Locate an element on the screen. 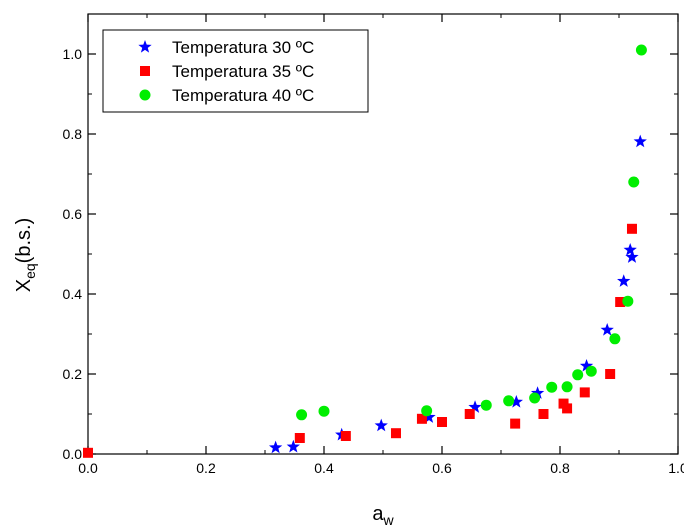 Image resolution: width=684 pixels, height=525 pixels. legend-marker-star is located at coordinates (145, 46).